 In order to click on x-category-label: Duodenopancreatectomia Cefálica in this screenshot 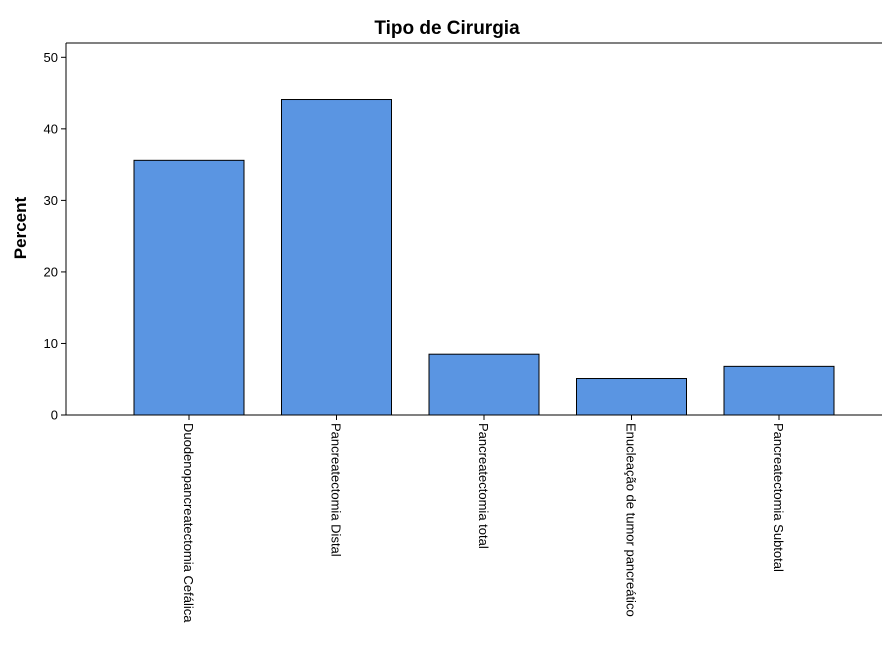, I will do `click(188, 523)`.